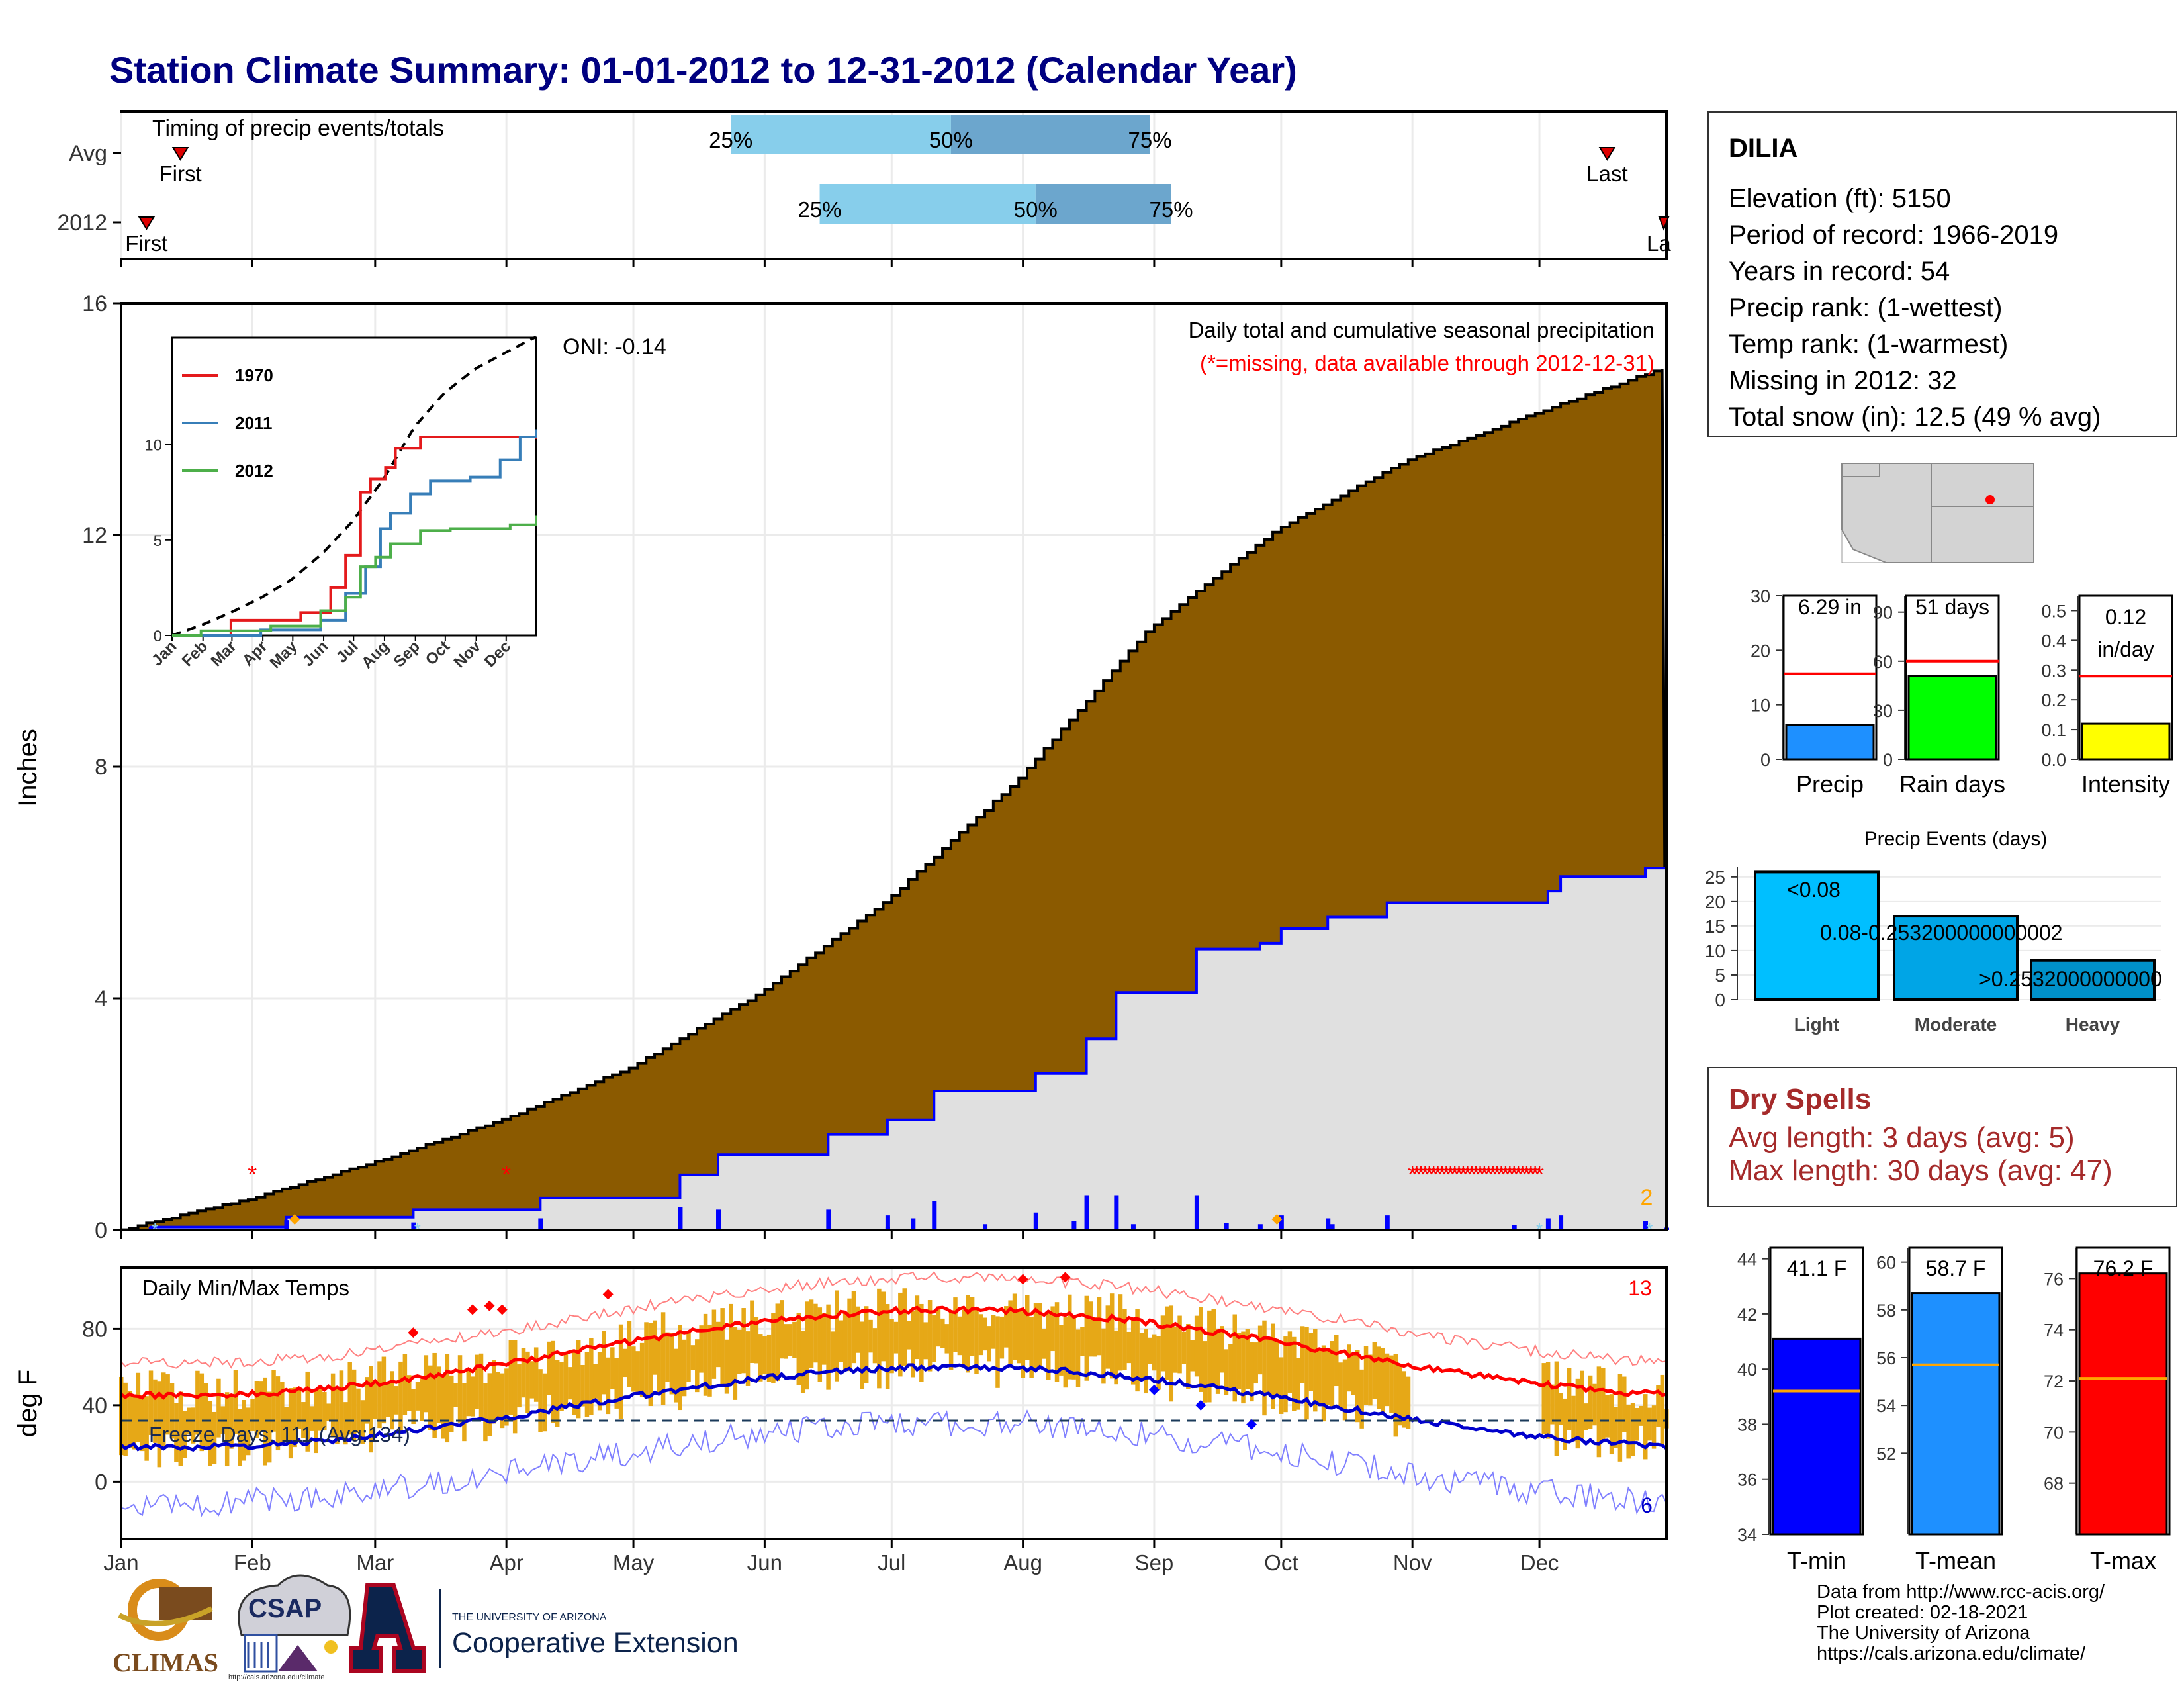  What do you see at coordinates (614, 346) in the screenshot?
I see `oni-label: ONI: -0.14` at bounding box center [614, 346].